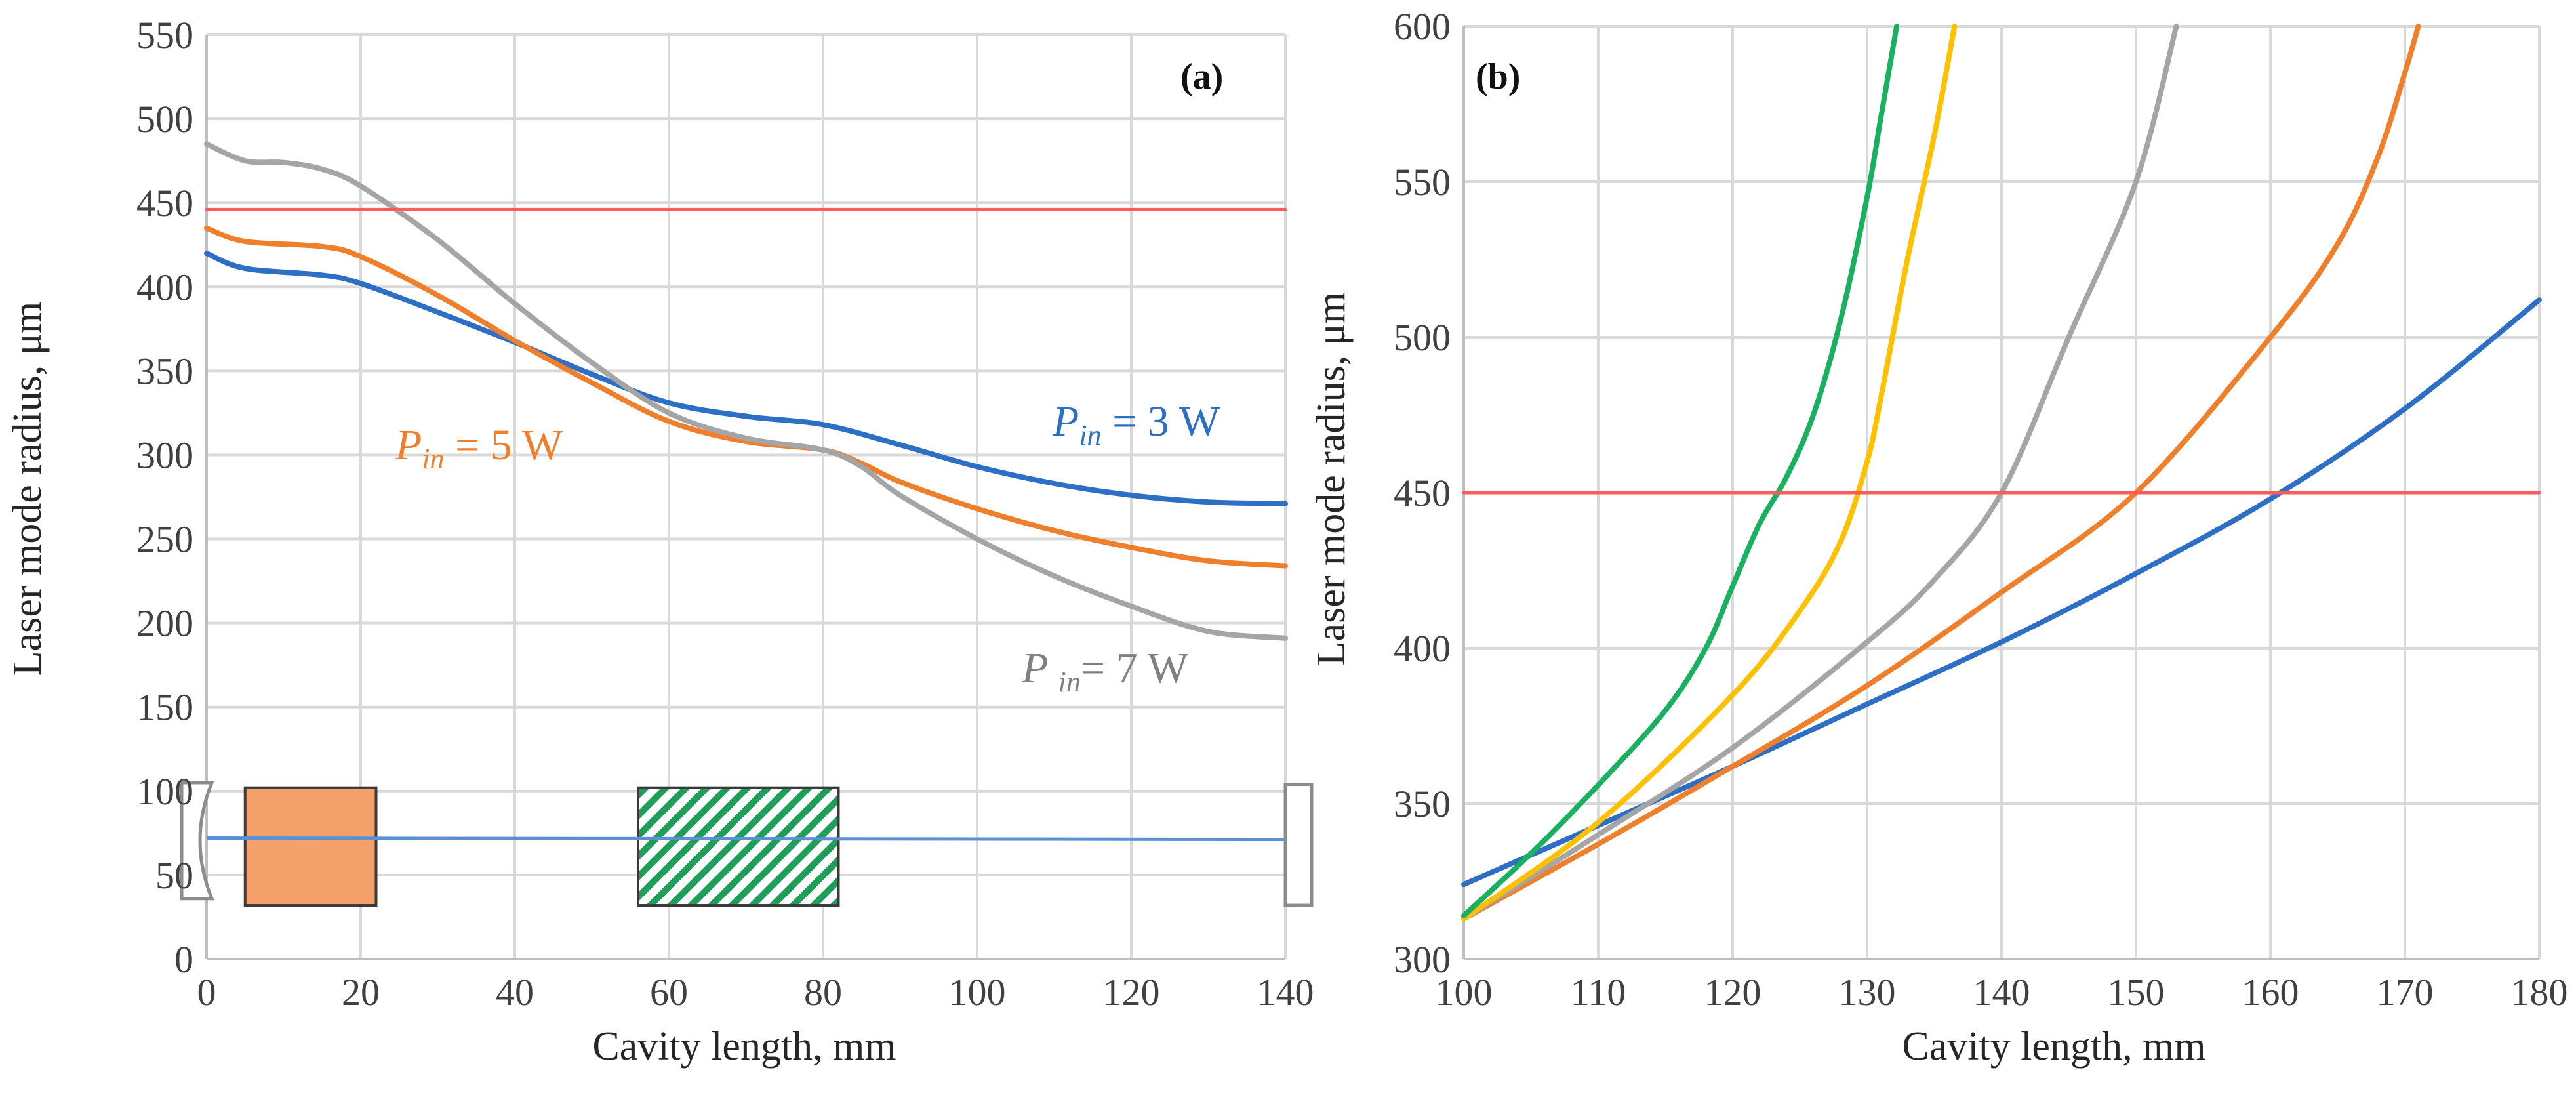 The height and width of the screenshot is (1093, 2576). I want to click on panel-b-y-tick-labels: 300 350 400 450 500 550 600, so click(1422, 493).